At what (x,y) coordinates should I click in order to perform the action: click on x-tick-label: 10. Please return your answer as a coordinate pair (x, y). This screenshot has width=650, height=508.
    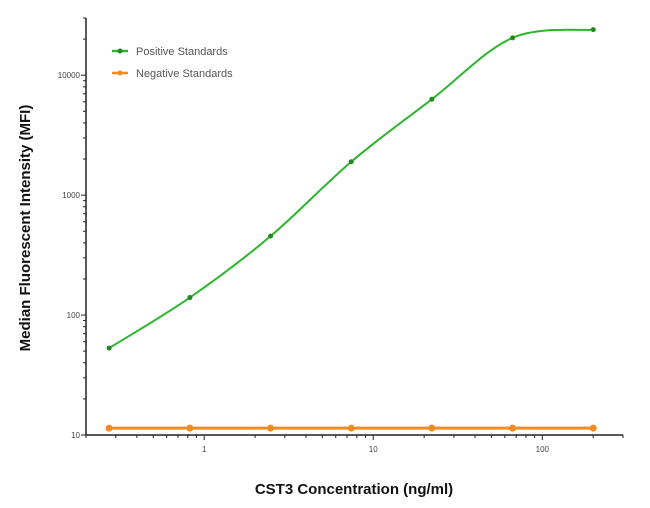
    Looking at the image, I should click on (373, 449).